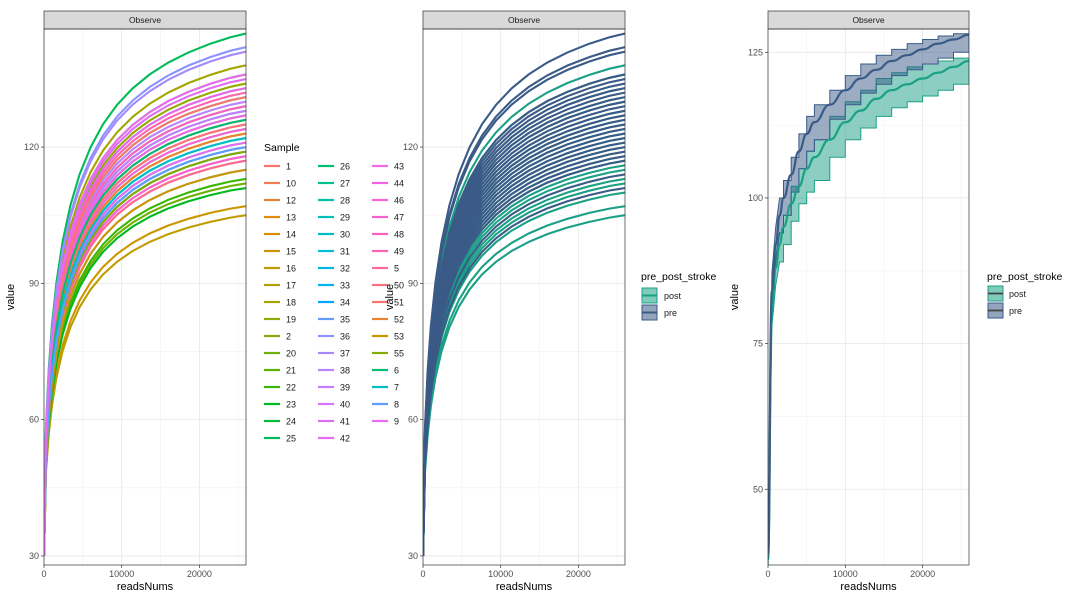  I want to click on legend-entry-label: 43, so click(399, 167).